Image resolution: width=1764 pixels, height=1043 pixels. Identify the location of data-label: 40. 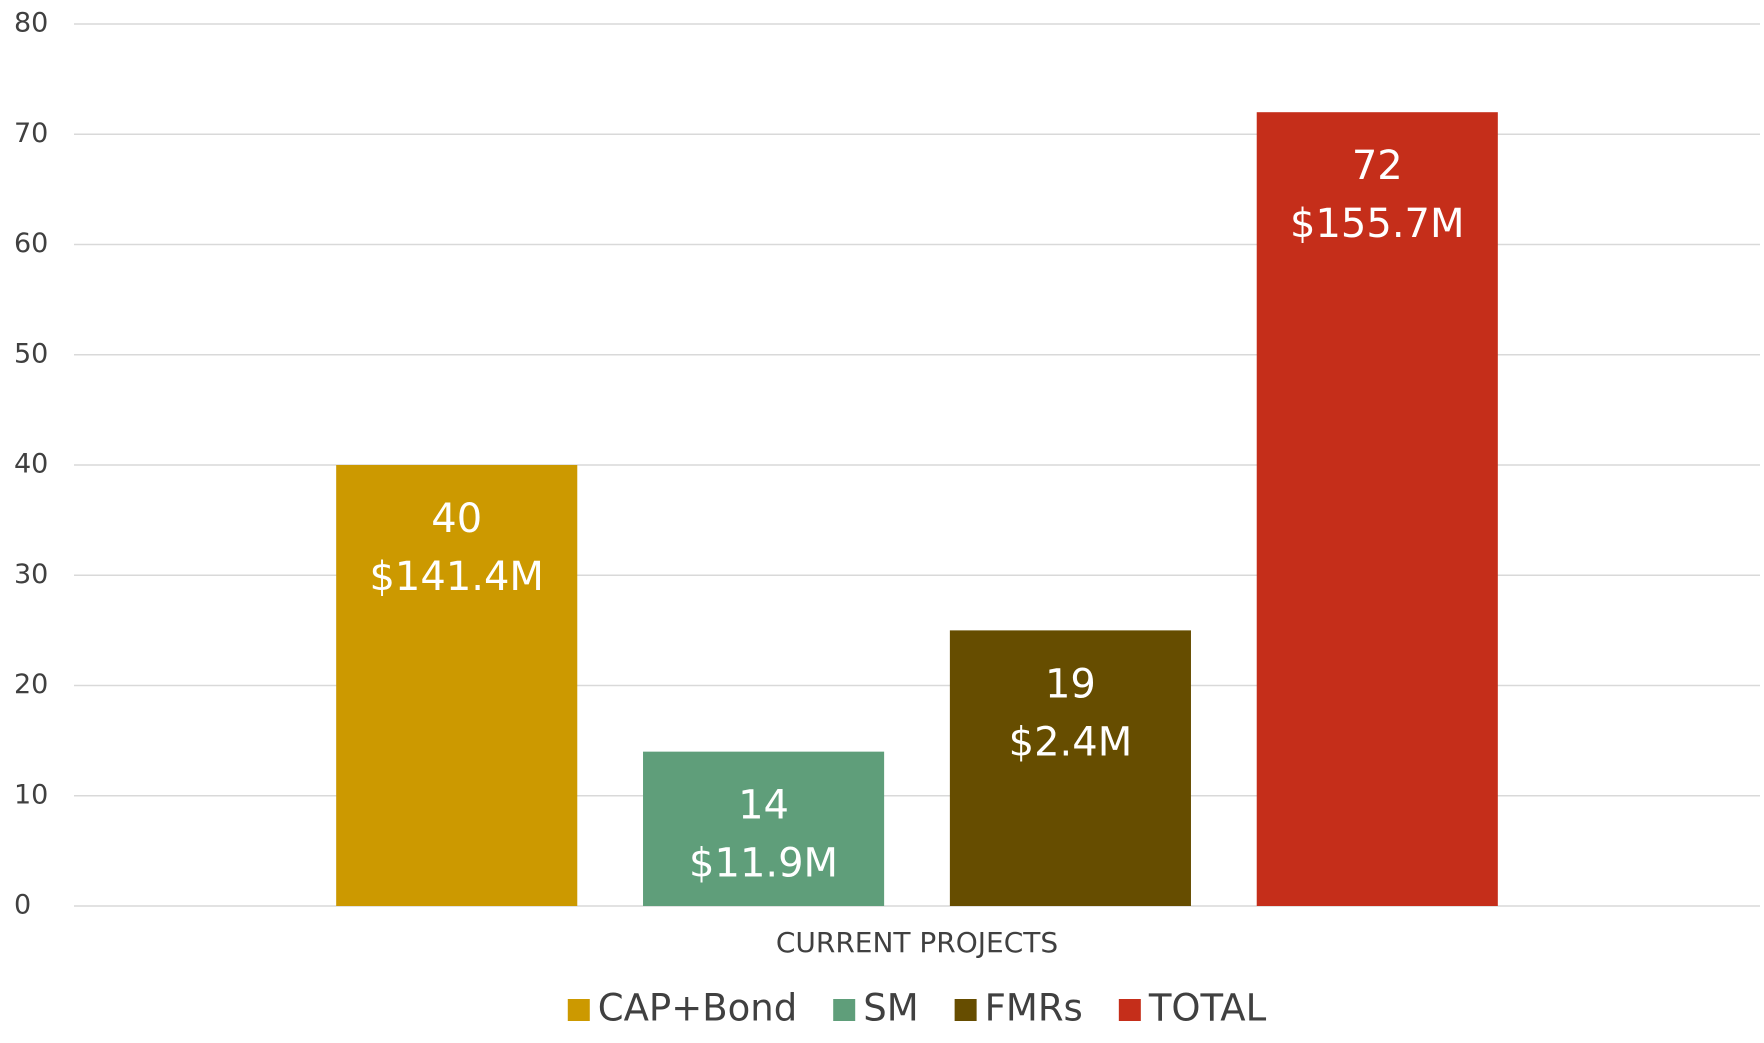
(456, 519).